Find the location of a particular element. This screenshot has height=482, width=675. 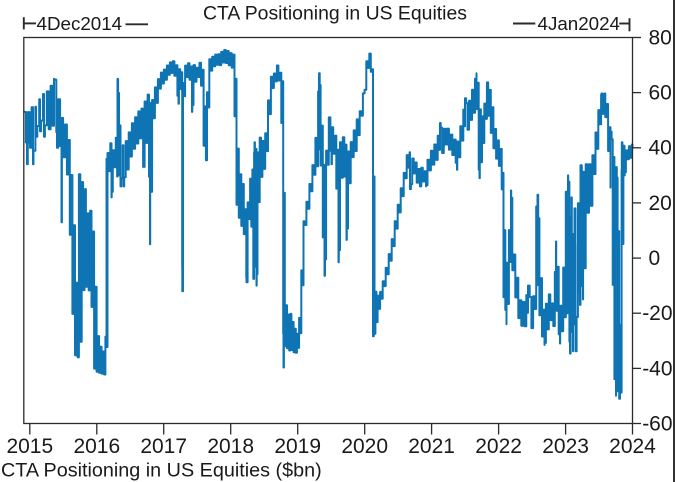

svg-text:CTA Positioning in US Equities: CTA Positioning in US Equities ($bn) is located at coordinates (161, 471).